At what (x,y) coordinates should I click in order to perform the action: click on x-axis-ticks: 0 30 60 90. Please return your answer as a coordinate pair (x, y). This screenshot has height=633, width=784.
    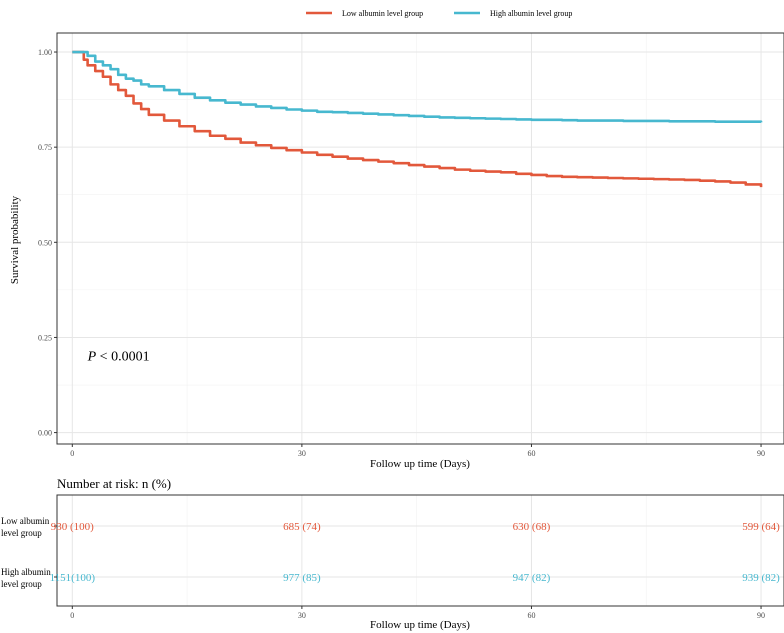
    Looking at the image, I should click on (417, 451).